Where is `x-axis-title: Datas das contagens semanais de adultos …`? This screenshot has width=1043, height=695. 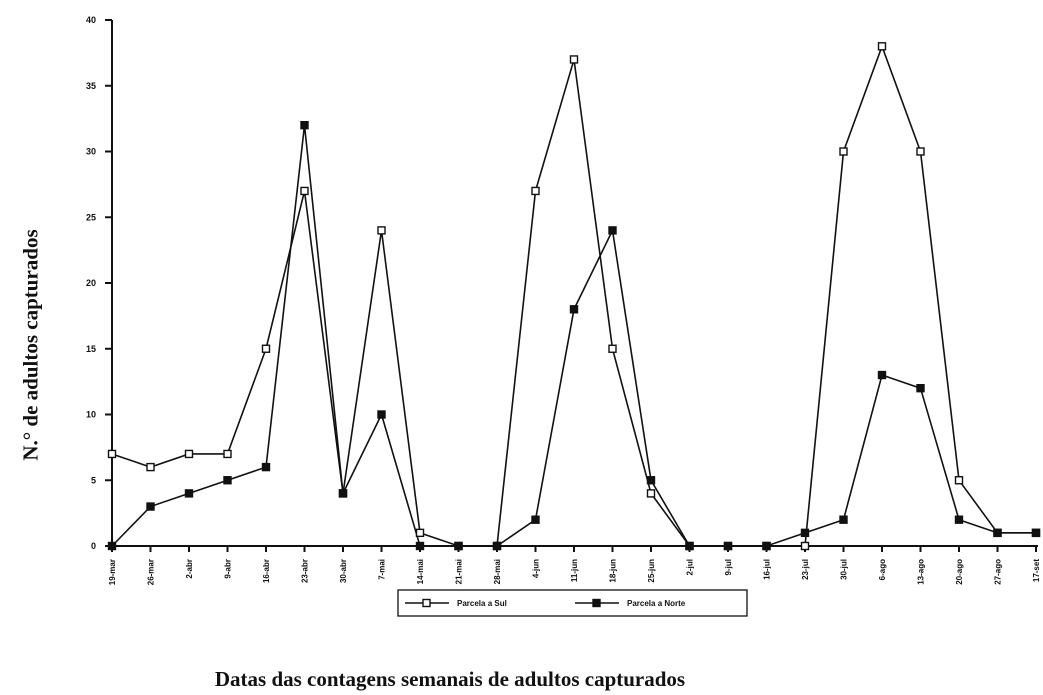 x-axis-title: Datas das contagens semanais de adultos … is located at coordinates (450, 679).